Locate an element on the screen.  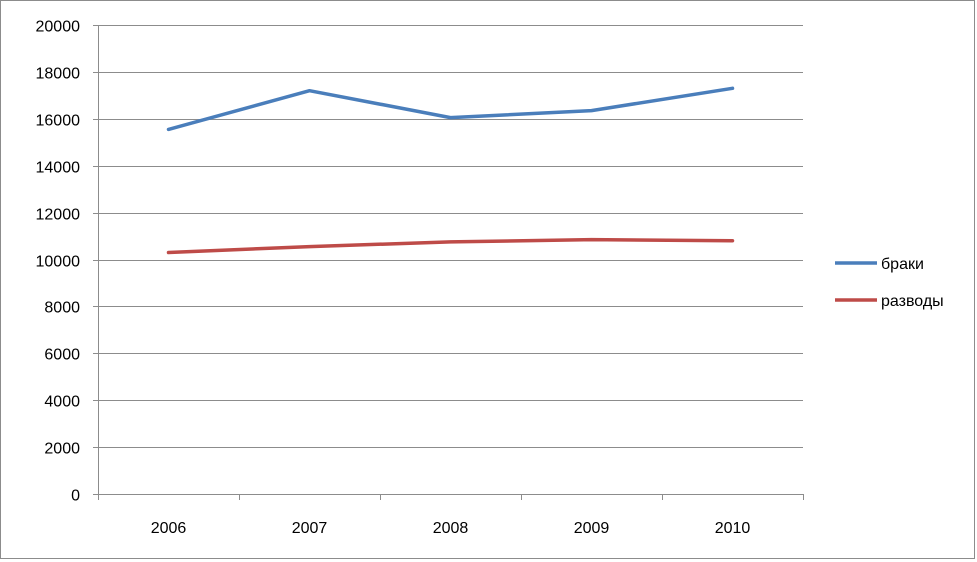
y-tick-label: 12000 is located at coordinates (58, 215).